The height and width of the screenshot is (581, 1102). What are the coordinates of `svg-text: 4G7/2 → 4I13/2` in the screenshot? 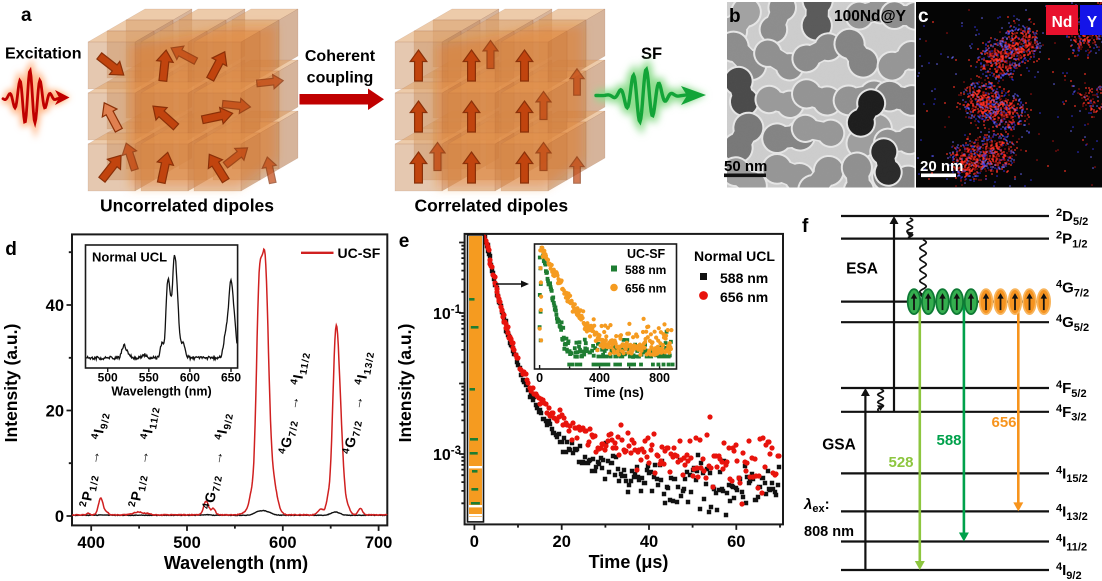 It's located at (358, 402).